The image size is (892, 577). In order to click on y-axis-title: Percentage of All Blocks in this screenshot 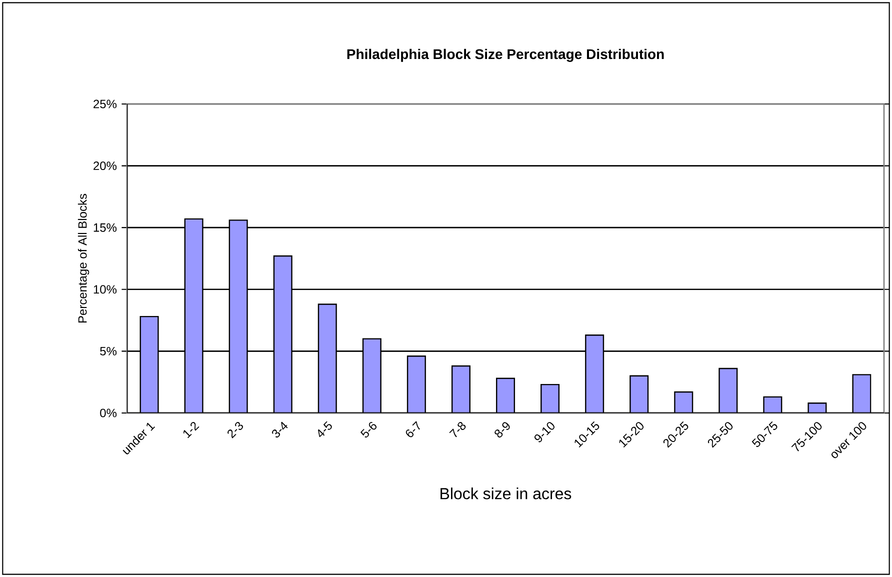, I will do `click(84, 258)`.